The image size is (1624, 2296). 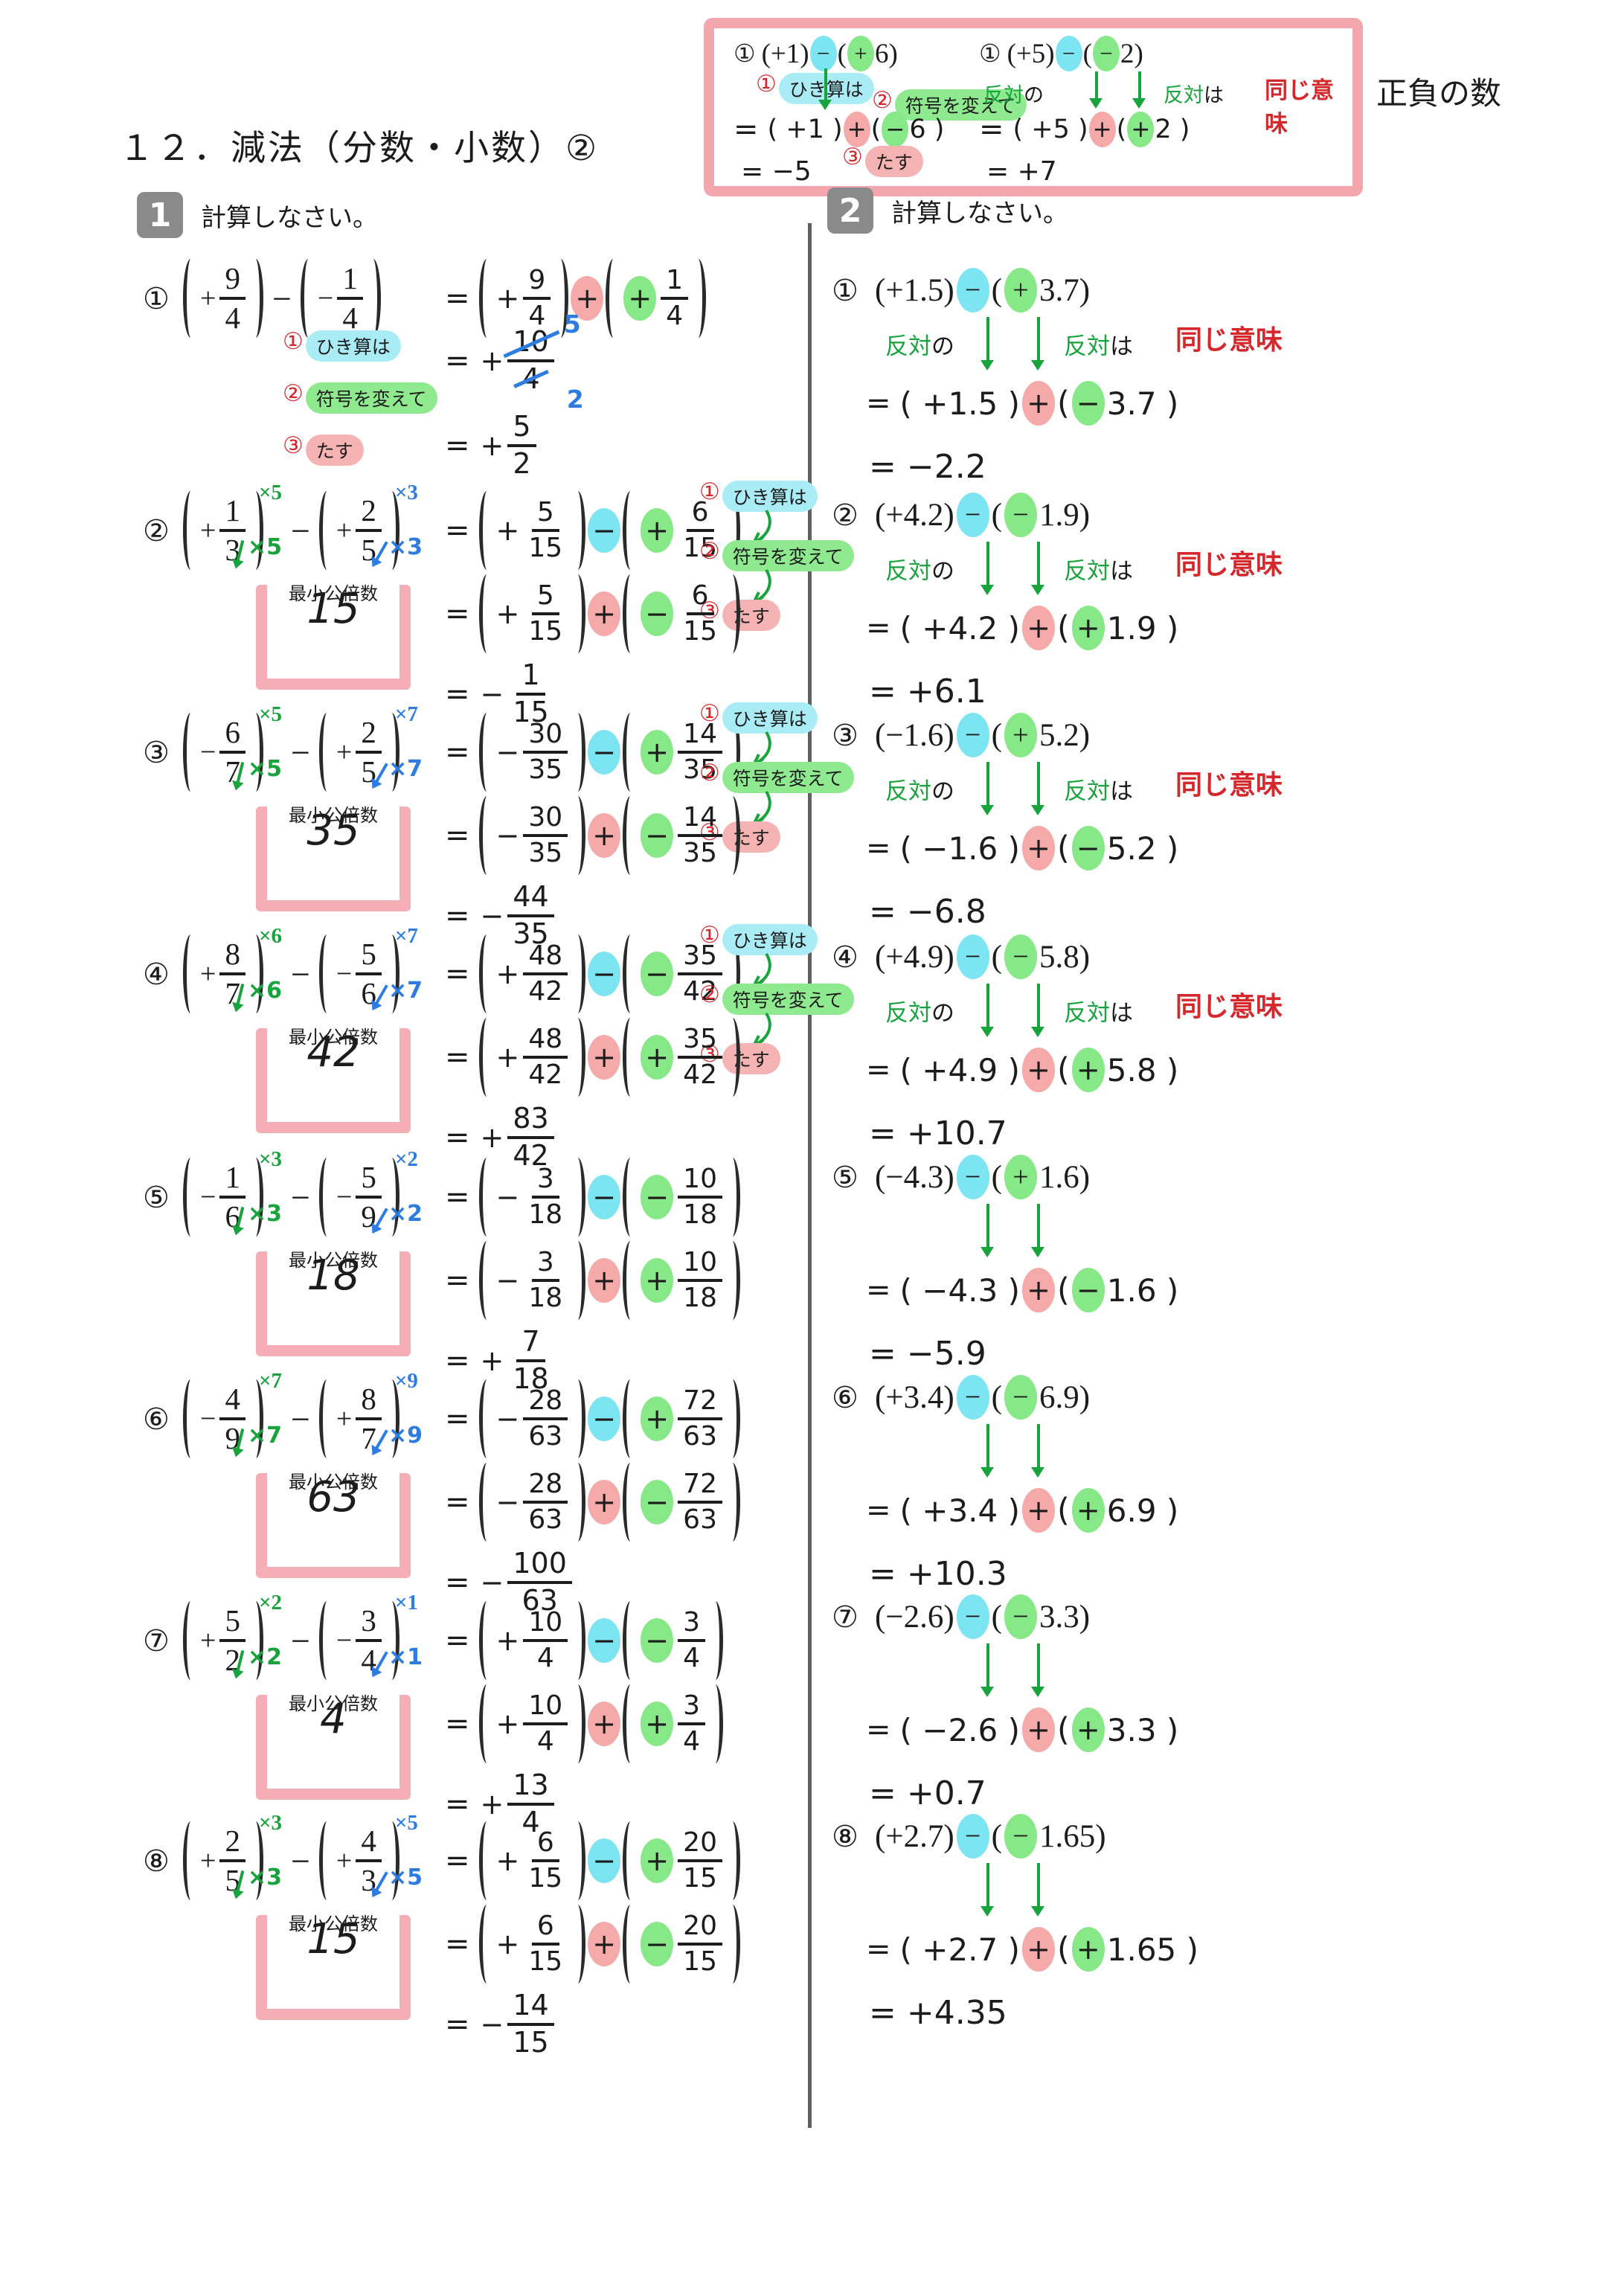 I want to click on fraction-a-common: 5 15, so click(x=546, y=613).